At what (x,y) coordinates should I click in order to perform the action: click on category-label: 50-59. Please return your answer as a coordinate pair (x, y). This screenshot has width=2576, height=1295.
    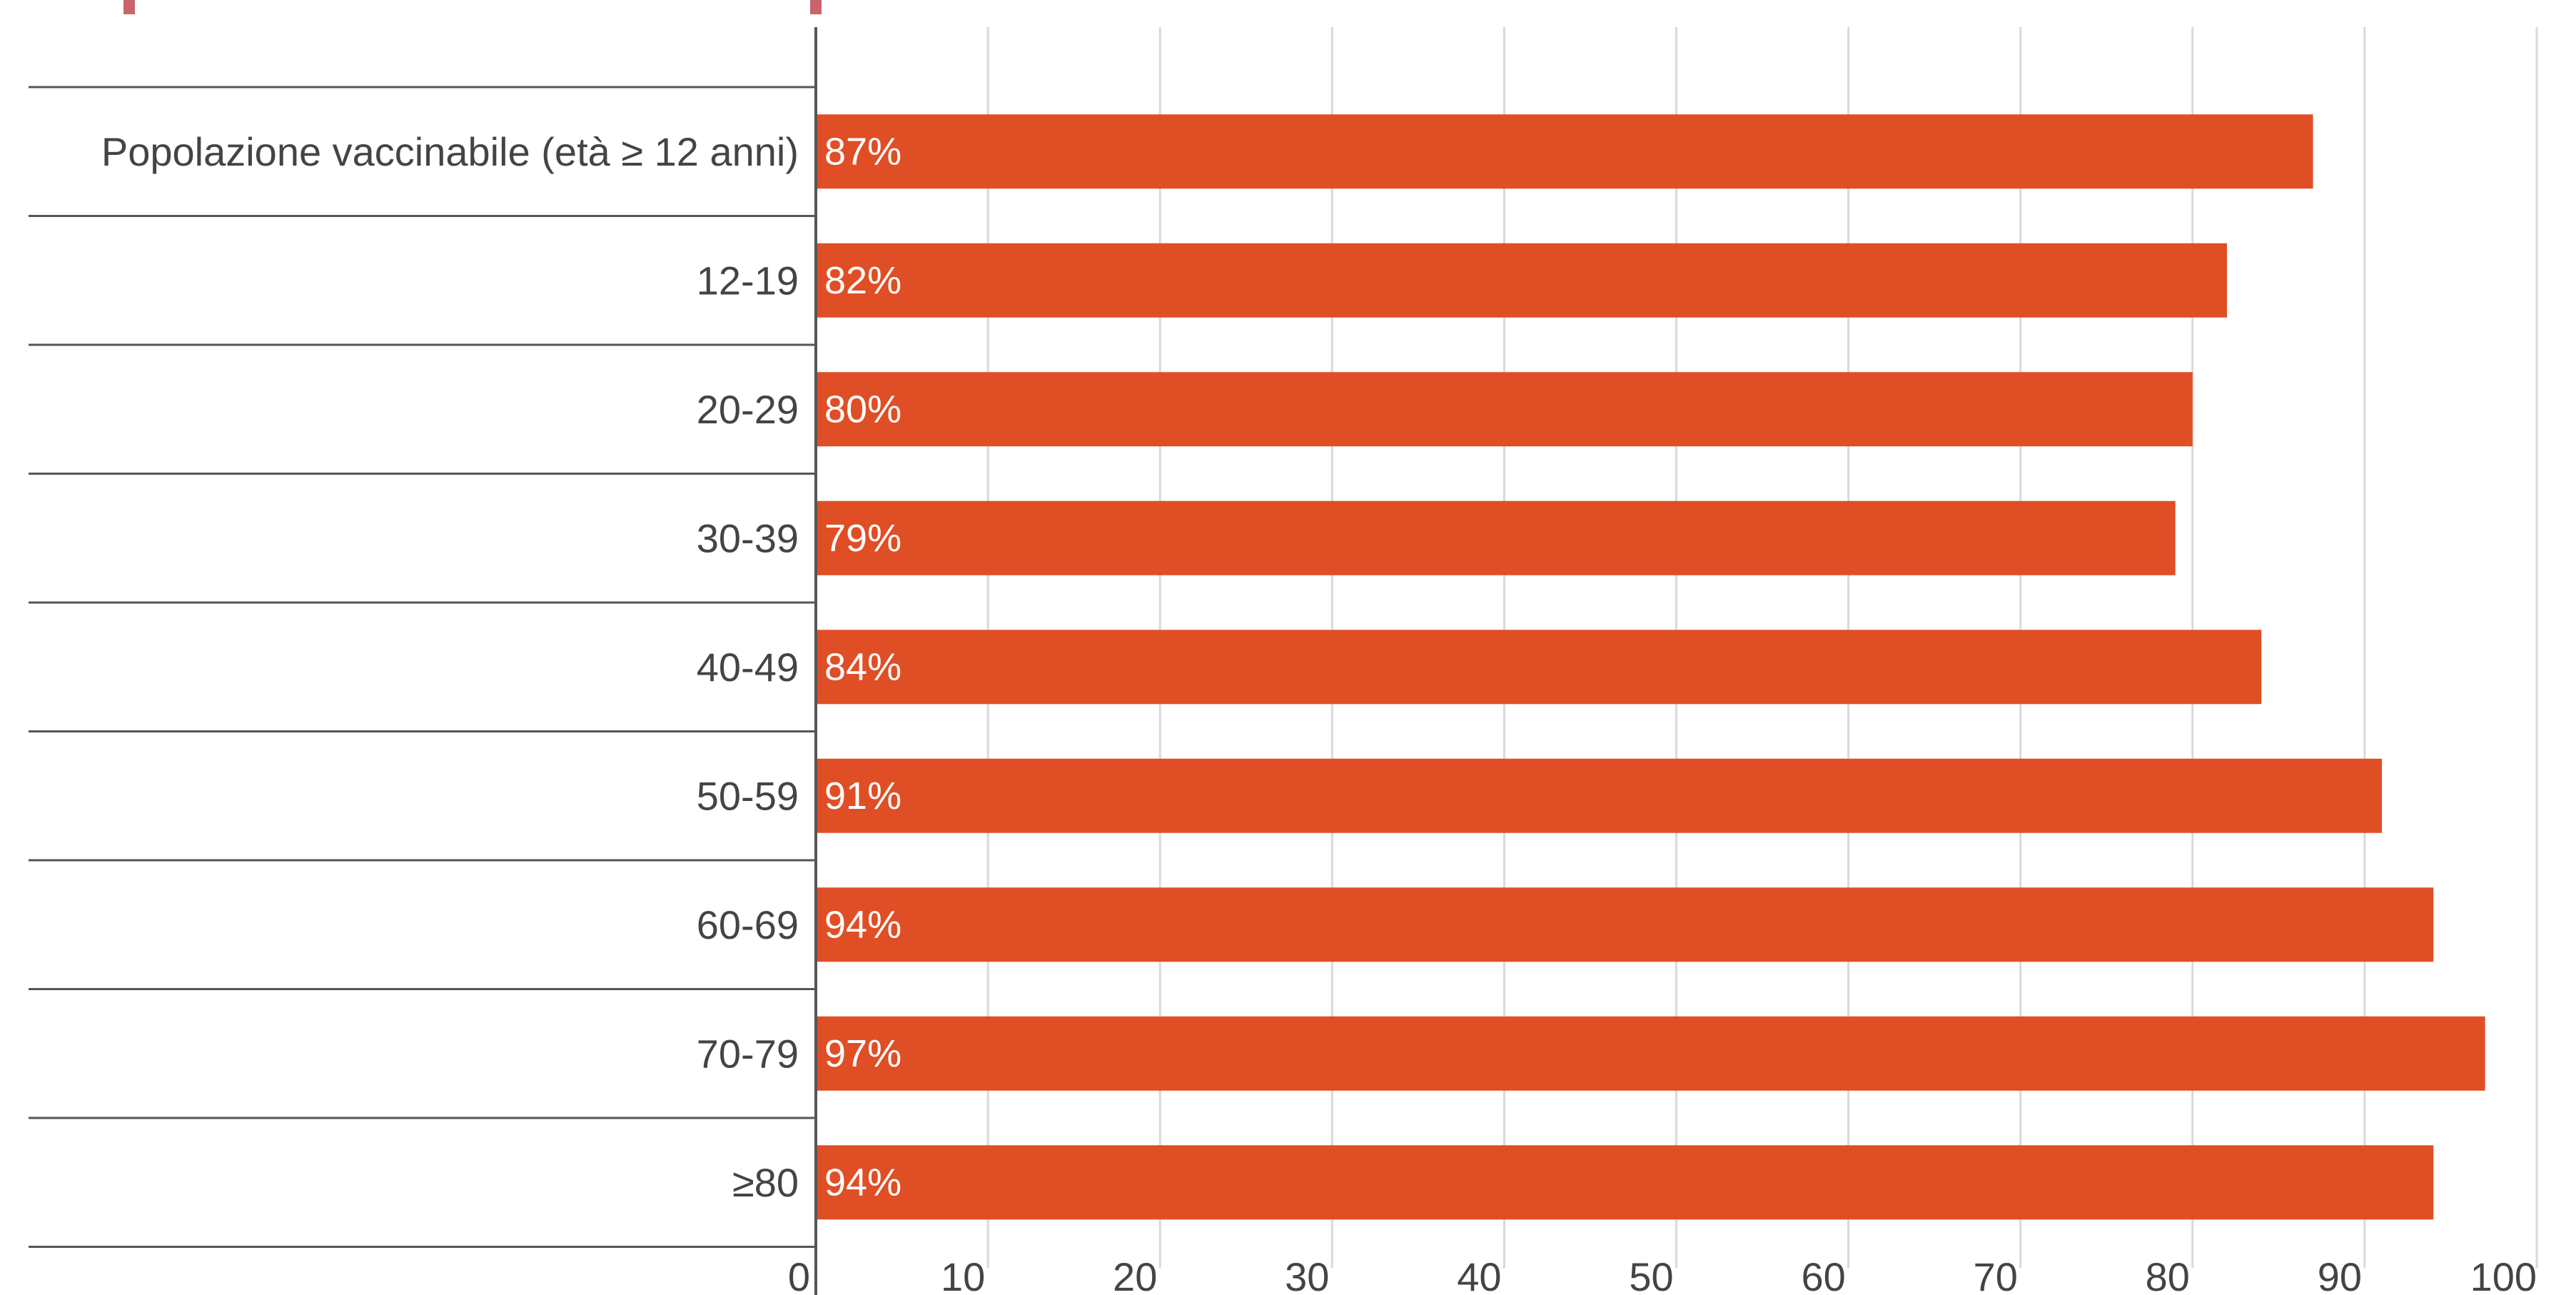
    Looking at the image, I should click on (748, 795).